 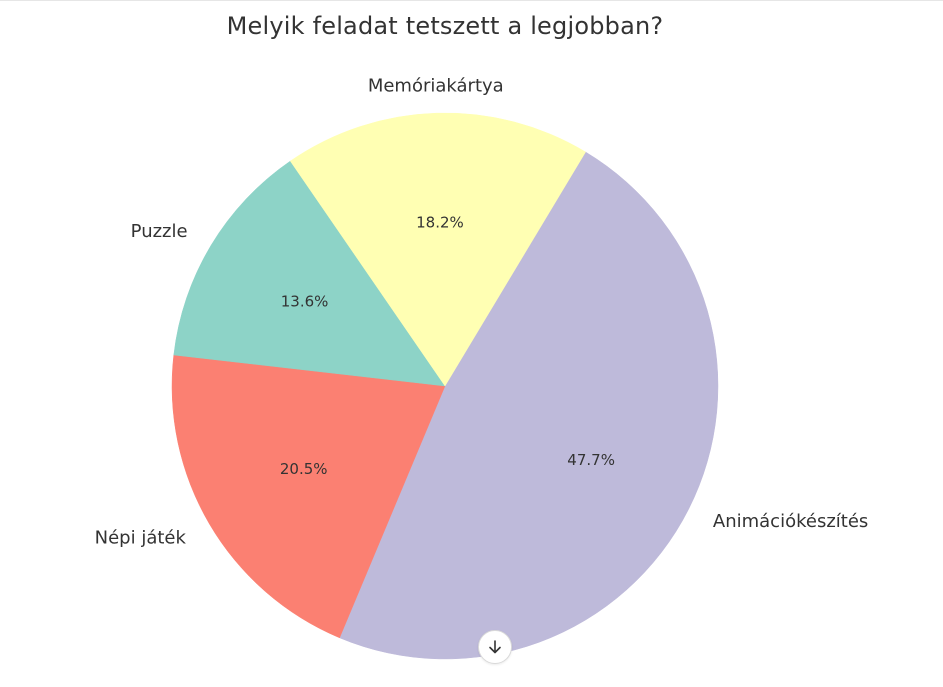 What do you see at coordinates (305, 302) in the screenshot?
I see `pie-percent-label: 13.6%` at bounding box center [305, 302].